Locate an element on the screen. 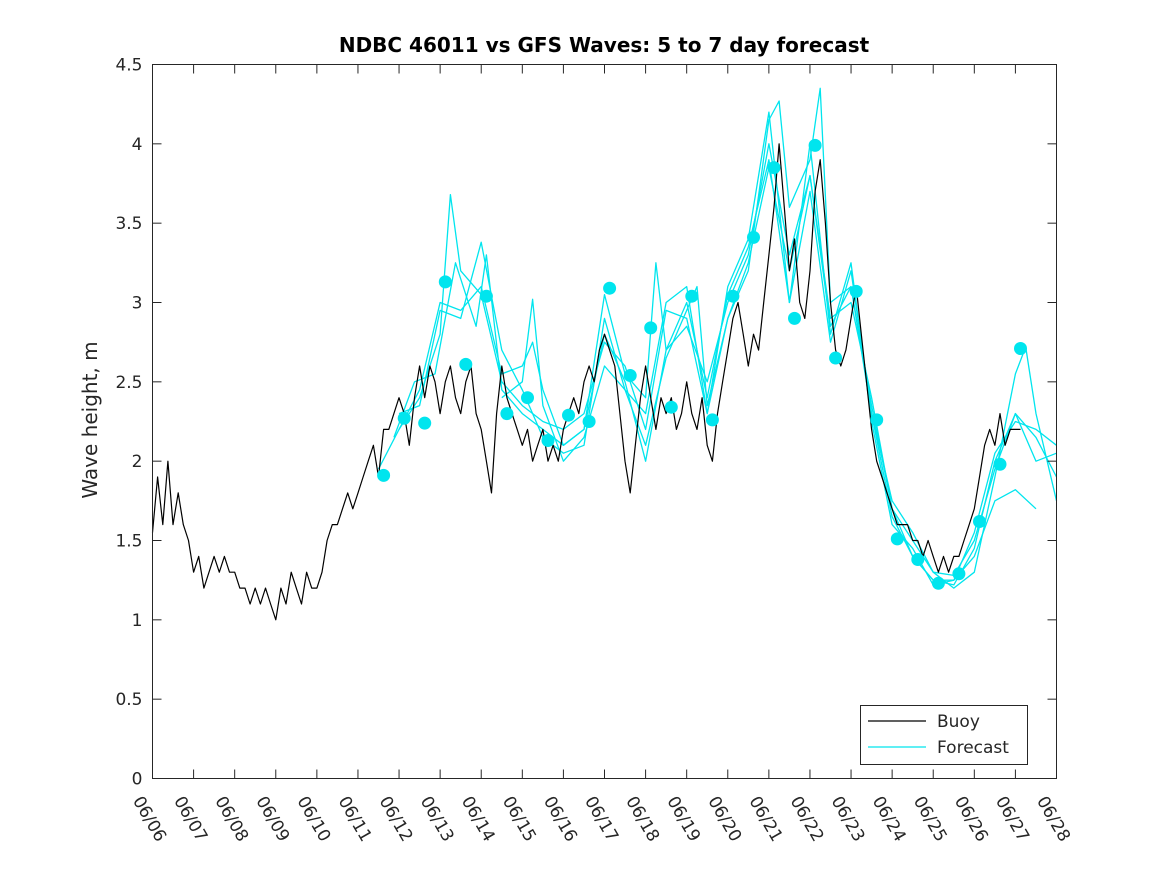 This screenshot has height=875, width=1167. y-axis-label: Wave height, m is located at coordinates (90, 419).